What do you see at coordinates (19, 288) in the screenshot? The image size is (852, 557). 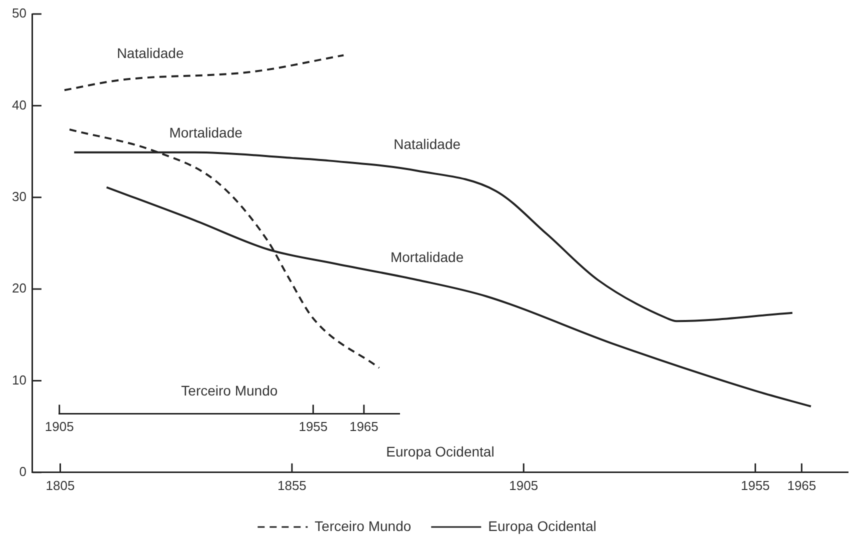 I see `y-tick-label: 20` at bounding box center [19, 288].